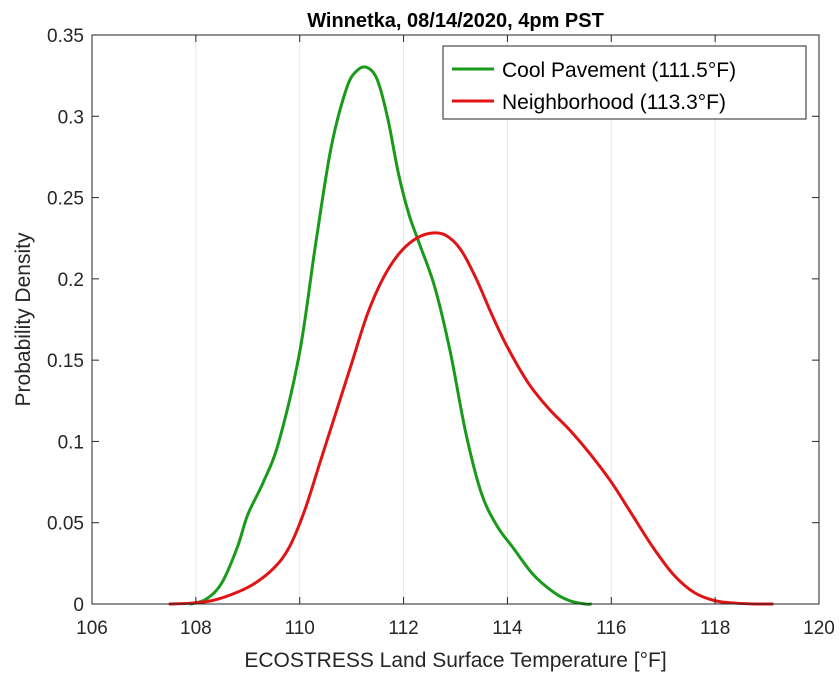  What do you see at coordinates (455, 660) in the screenshot?
I see `x-axis-label: ECOSTRESS Land Surface Temperature [°F]` at bounding box center [455, 660].